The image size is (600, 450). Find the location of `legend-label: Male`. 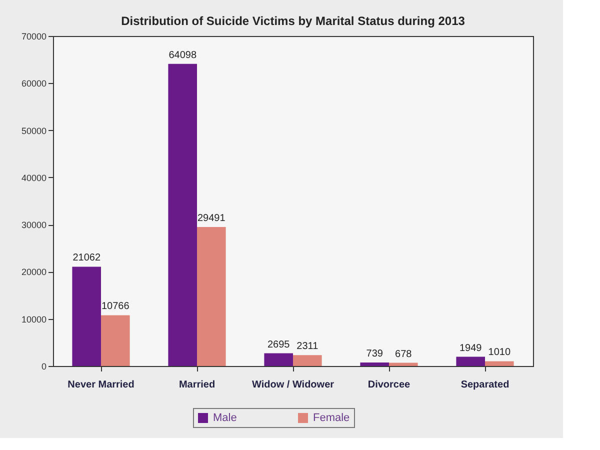

legend-label: Male is located at coordinates (225, 418).